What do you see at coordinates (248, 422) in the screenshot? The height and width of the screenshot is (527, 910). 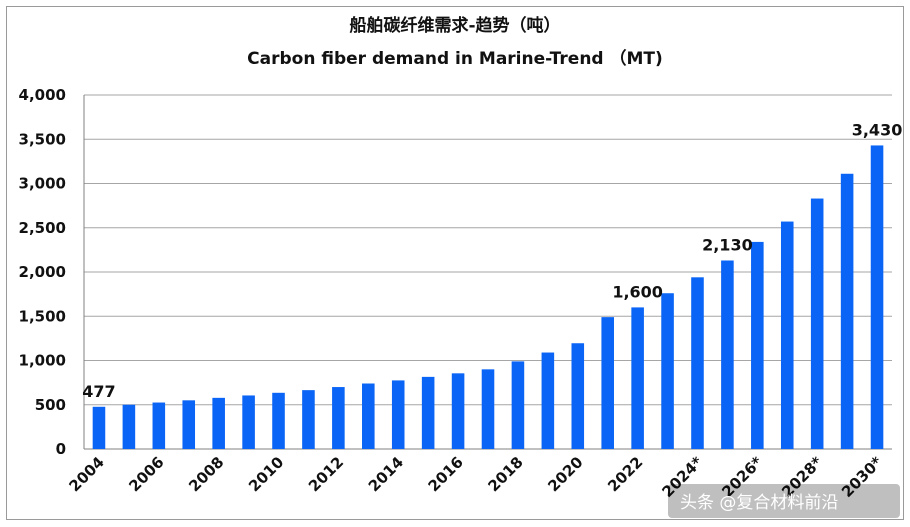 I see `bar-2009` at bounding box center [248, 422].